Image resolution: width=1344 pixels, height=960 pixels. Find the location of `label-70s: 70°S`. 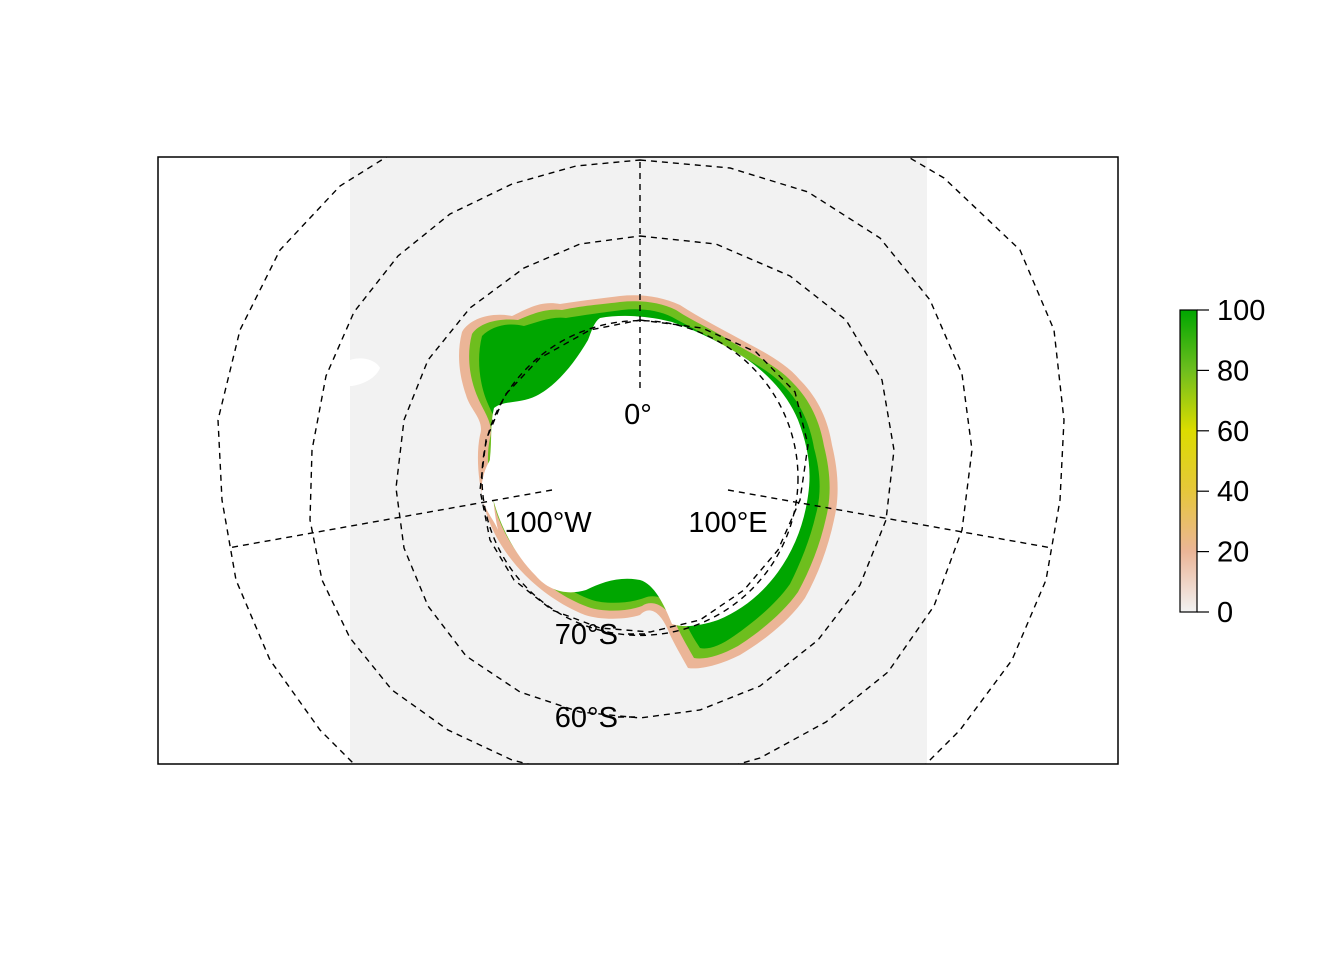

label-70s: 70°S is located at coordinates (586, 635).